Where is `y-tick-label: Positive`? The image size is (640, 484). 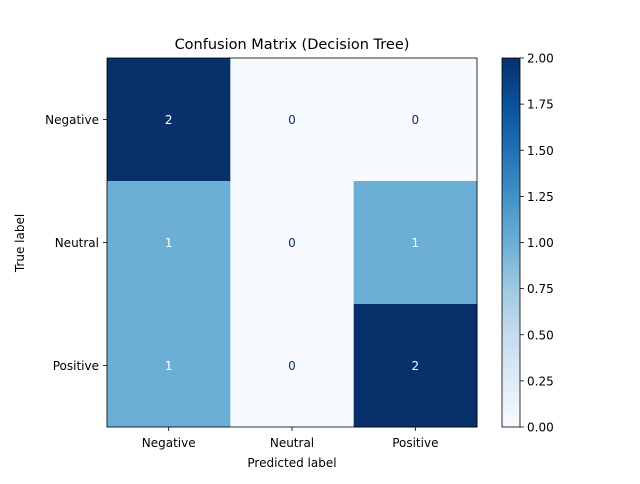
y-tick-label: Positive is located at coordinates (76, 366).